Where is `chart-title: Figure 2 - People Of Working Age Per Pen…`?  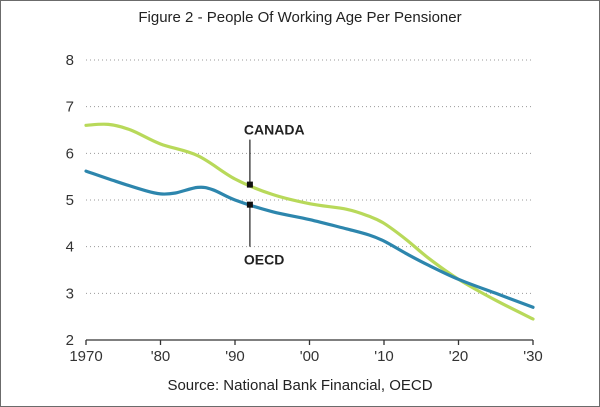 chart-title: Figure 2 - People Of Working Age Per Pen… is located at coordinates (300, 17).